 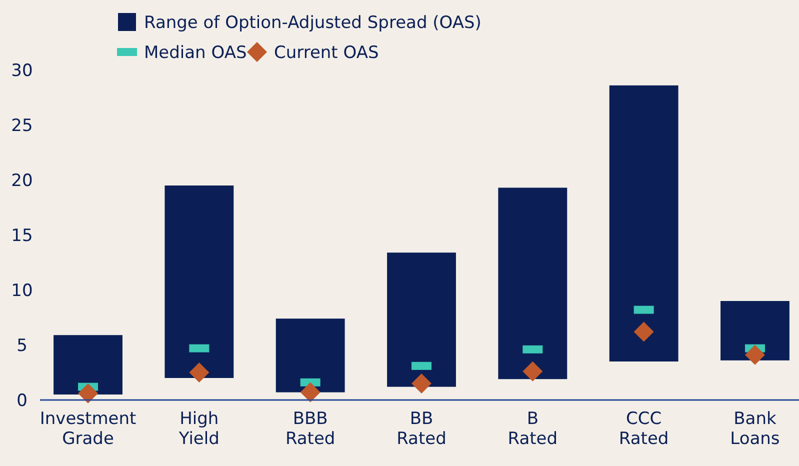 What do you see at coordinates (22, 400) in the screenshot?
I see `y-tick-label: 0` at bounding box center [22, 400].